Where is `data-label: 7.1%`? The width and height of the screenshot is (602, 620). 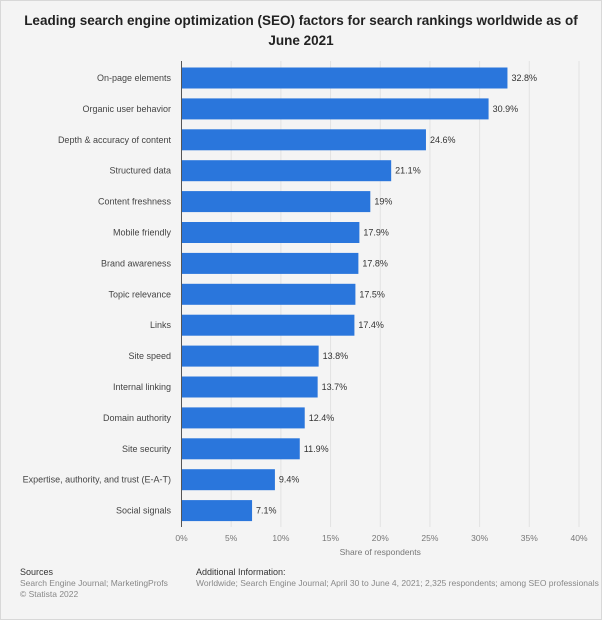 data-label: 7.1% is located at coordinates (266, 511).